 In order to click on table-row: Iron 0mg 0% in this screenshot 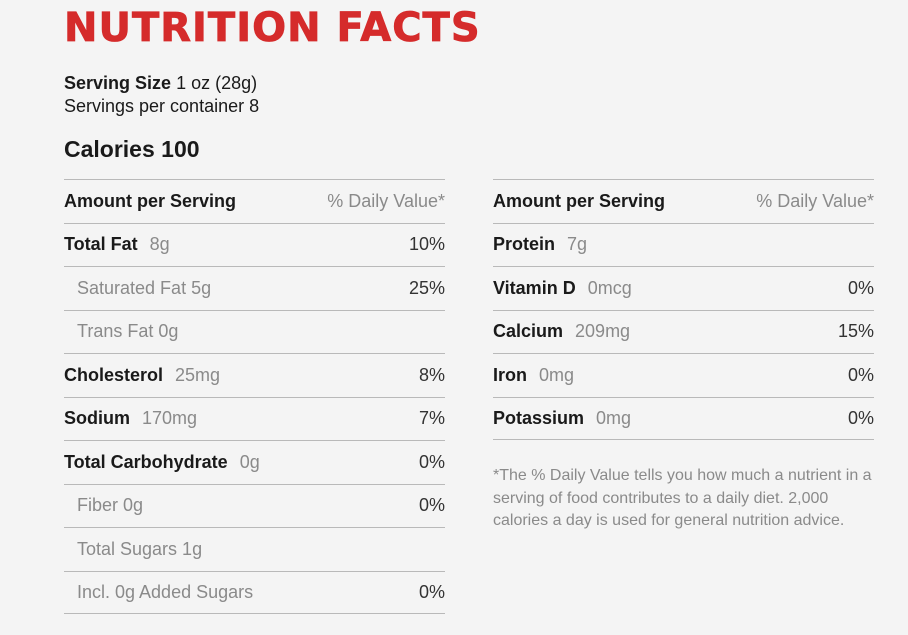, I will do `click(683, 375)`.